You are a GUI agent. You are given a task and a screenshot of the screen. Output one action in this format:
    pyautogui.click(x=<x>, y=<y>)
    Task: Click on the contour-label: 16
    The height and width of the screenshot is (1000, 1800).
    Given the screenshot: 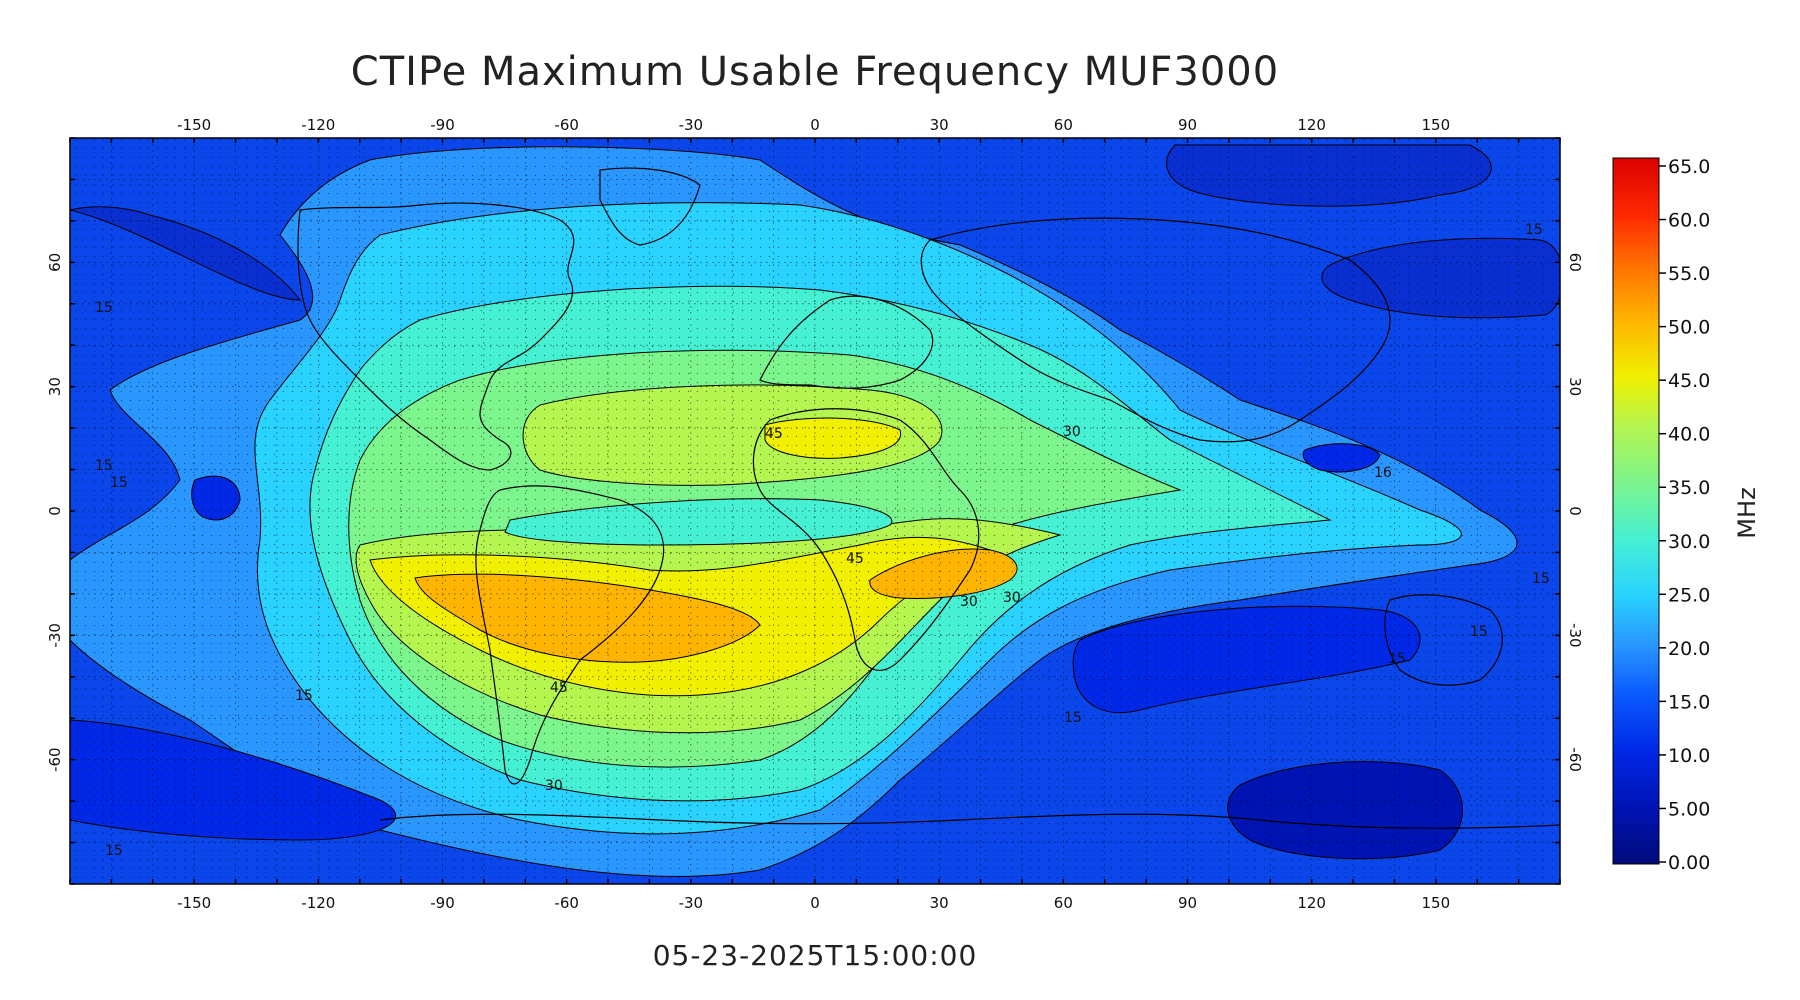 What is the action you would take?
    pyautogui.click(x=1383, y=473)
    